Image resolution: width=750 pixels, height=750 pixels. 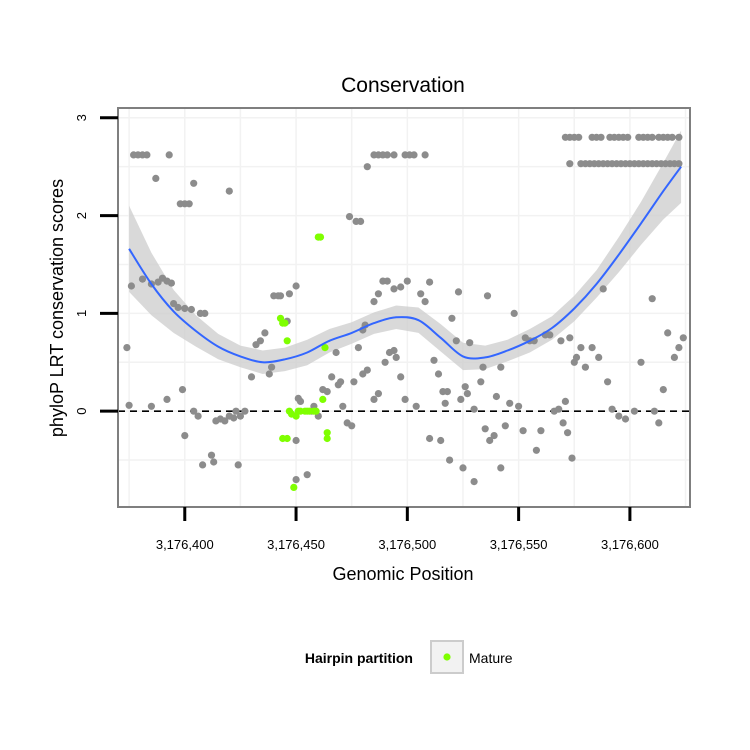 I want to click on legend-title: Hairpin partition, so click(x=359, y=658).